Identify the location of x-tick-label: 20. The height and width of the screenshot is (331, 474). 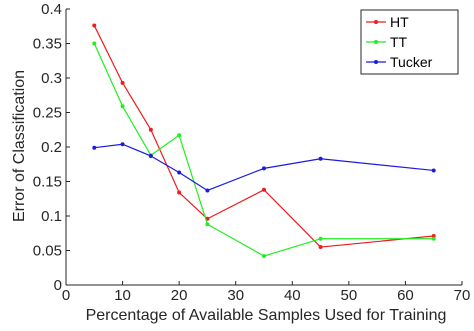
(179, 295).